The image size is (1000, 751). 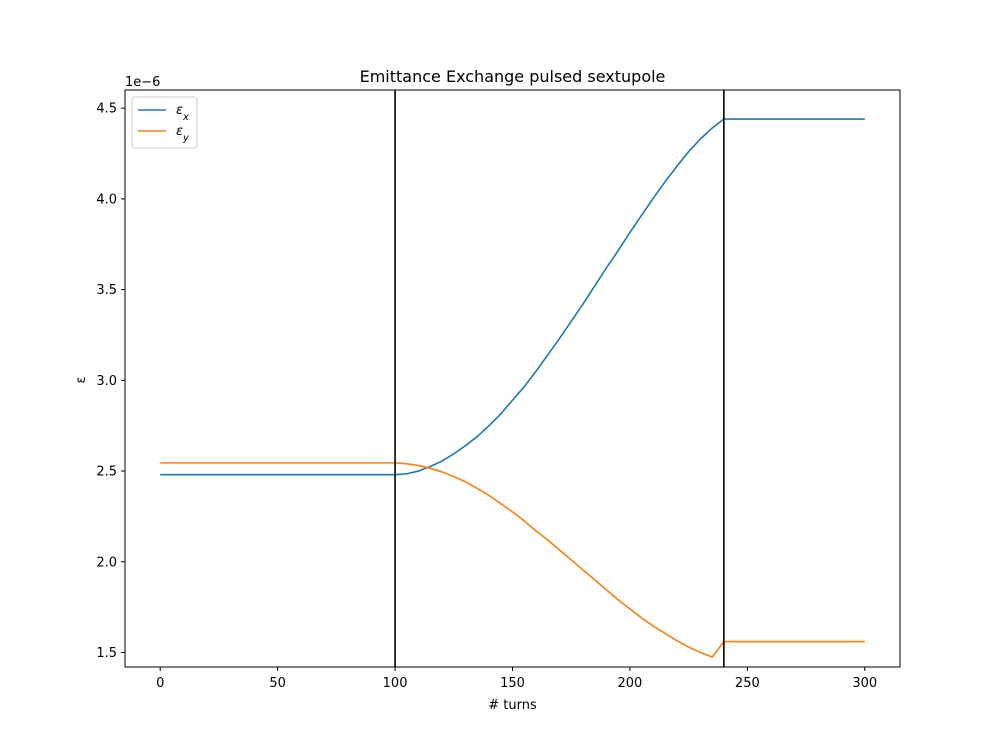 I want to click on y-tick-label: 2.0, so click(x=106, y=562).